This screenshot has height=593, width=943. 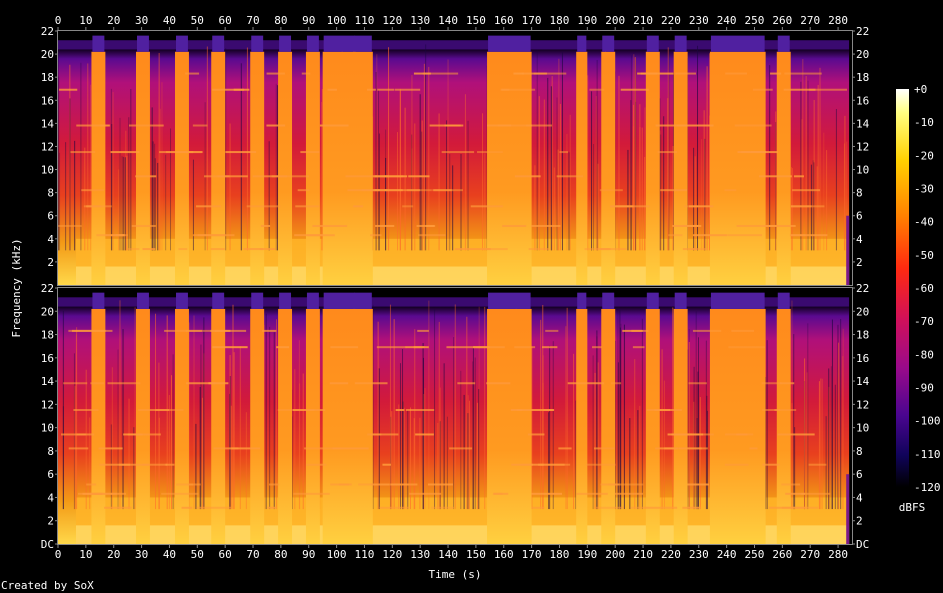 What do you see at coordinates (308, 20) in the screenshot?
I see `x-tick-label-top: 90` at bounding box center [308, 20].